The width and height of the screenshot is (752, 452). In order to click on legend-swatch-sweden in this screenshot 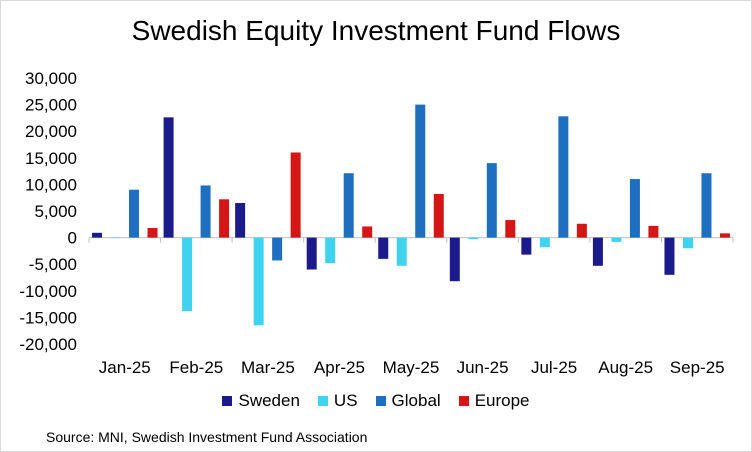, I will do `click(227, 401)`.